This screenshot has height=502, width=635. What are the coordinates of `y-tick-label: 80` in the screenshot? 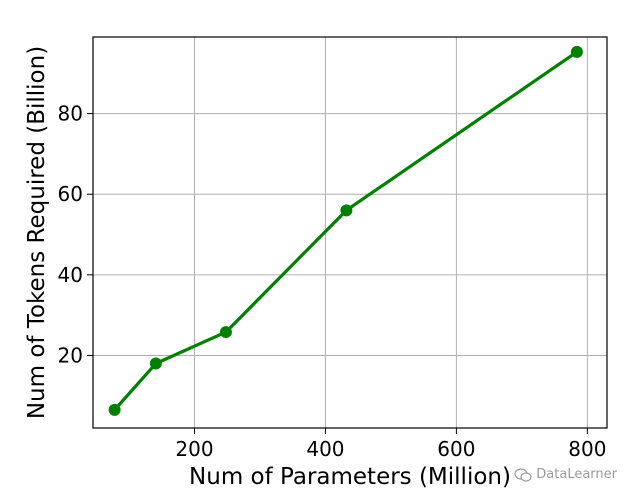 It's located at (70, 114).